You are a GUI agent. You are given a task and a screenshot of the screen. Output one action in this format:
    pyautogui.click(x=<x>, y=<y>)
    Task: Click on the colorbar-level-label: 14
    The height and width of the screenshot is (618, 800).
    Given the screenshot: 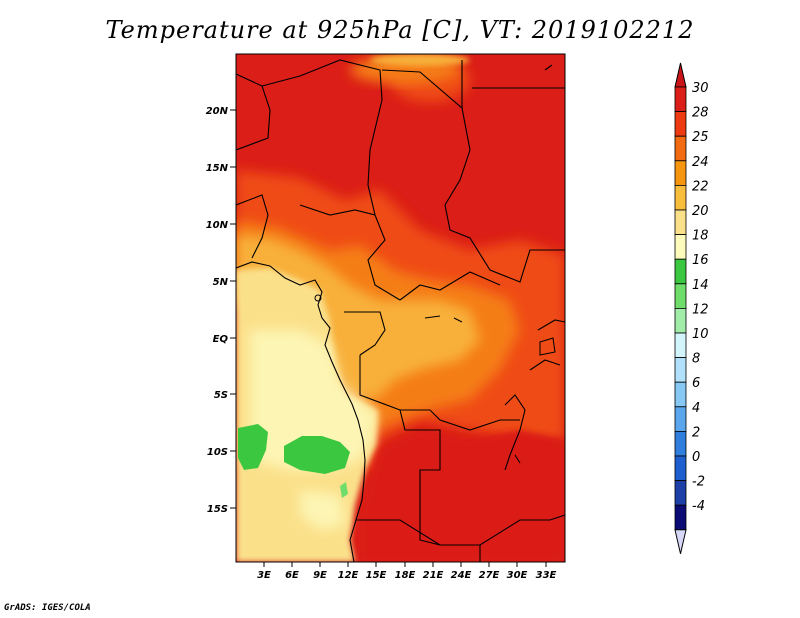 What is the action you would take?
    pyautogui.click(x=700, y=285)
    